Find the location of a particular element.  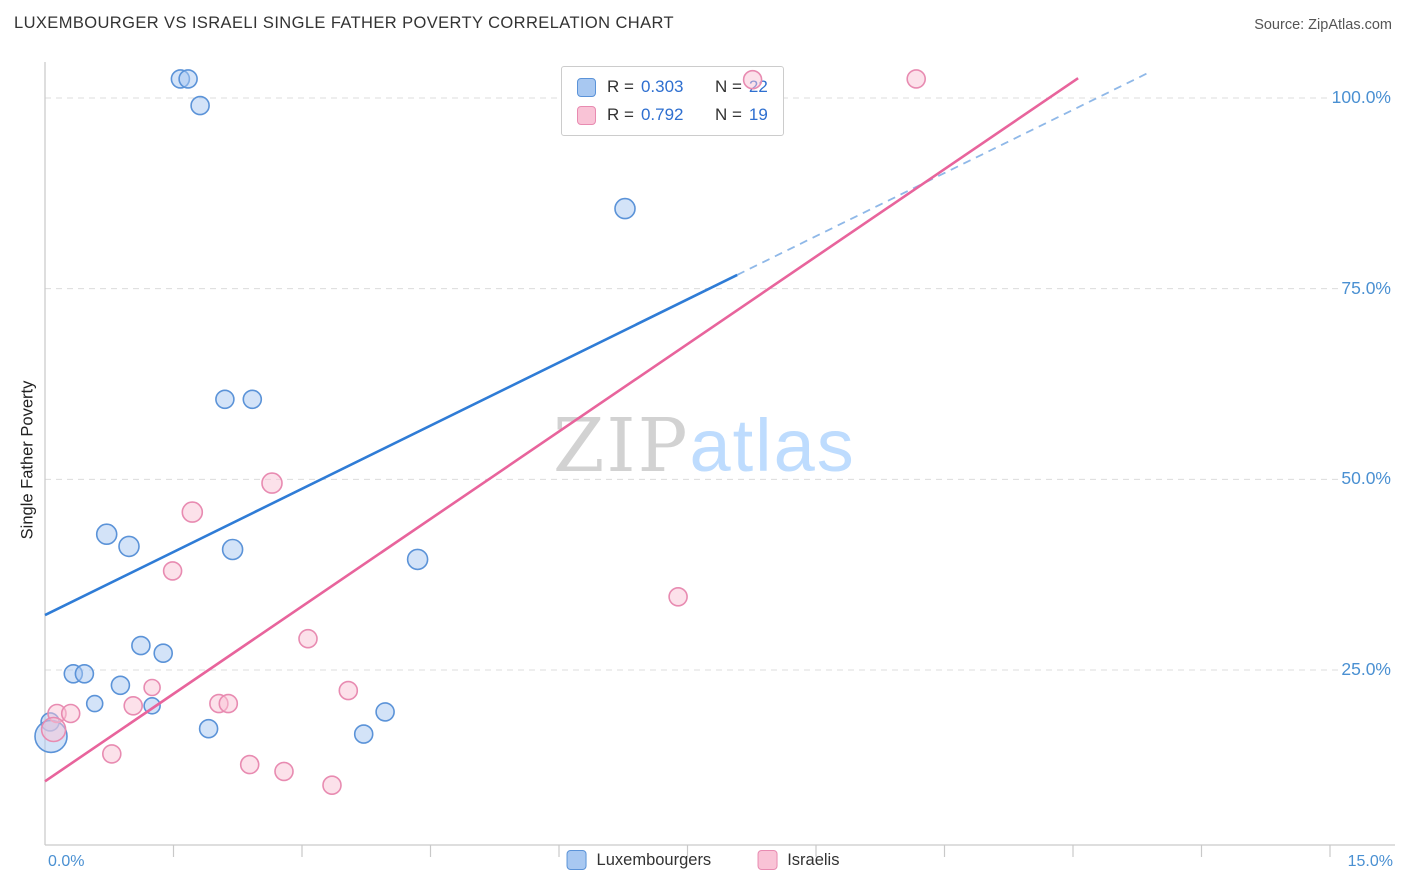

y-tick-label-100: 100.0% is located at coordinates (1361, 97).